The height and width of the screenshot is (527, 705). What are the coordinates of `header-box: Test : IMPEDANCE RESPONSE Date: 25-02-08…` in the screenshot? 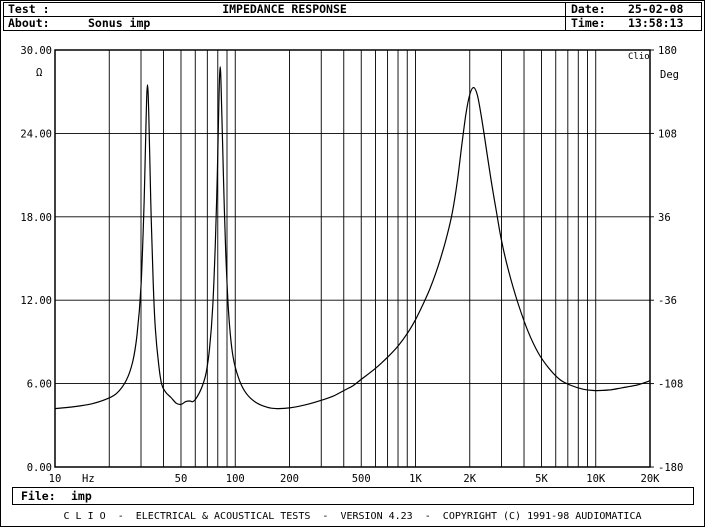 It's located at (352, 16).